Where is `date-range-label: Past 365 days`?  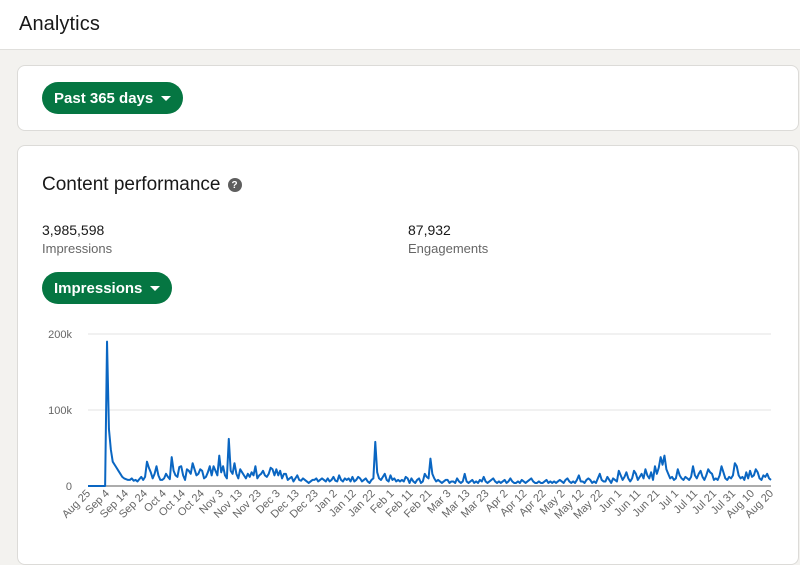 date-range-label: Past 365 days is located at coordinates (104, 98).